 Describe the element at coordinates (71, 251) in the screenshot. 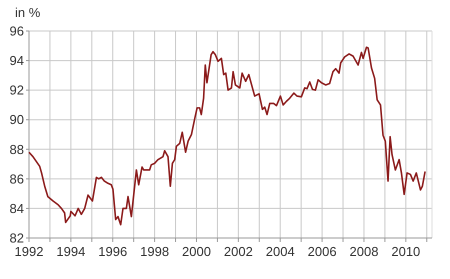

I see `x-tick-label: 1994` at that location.